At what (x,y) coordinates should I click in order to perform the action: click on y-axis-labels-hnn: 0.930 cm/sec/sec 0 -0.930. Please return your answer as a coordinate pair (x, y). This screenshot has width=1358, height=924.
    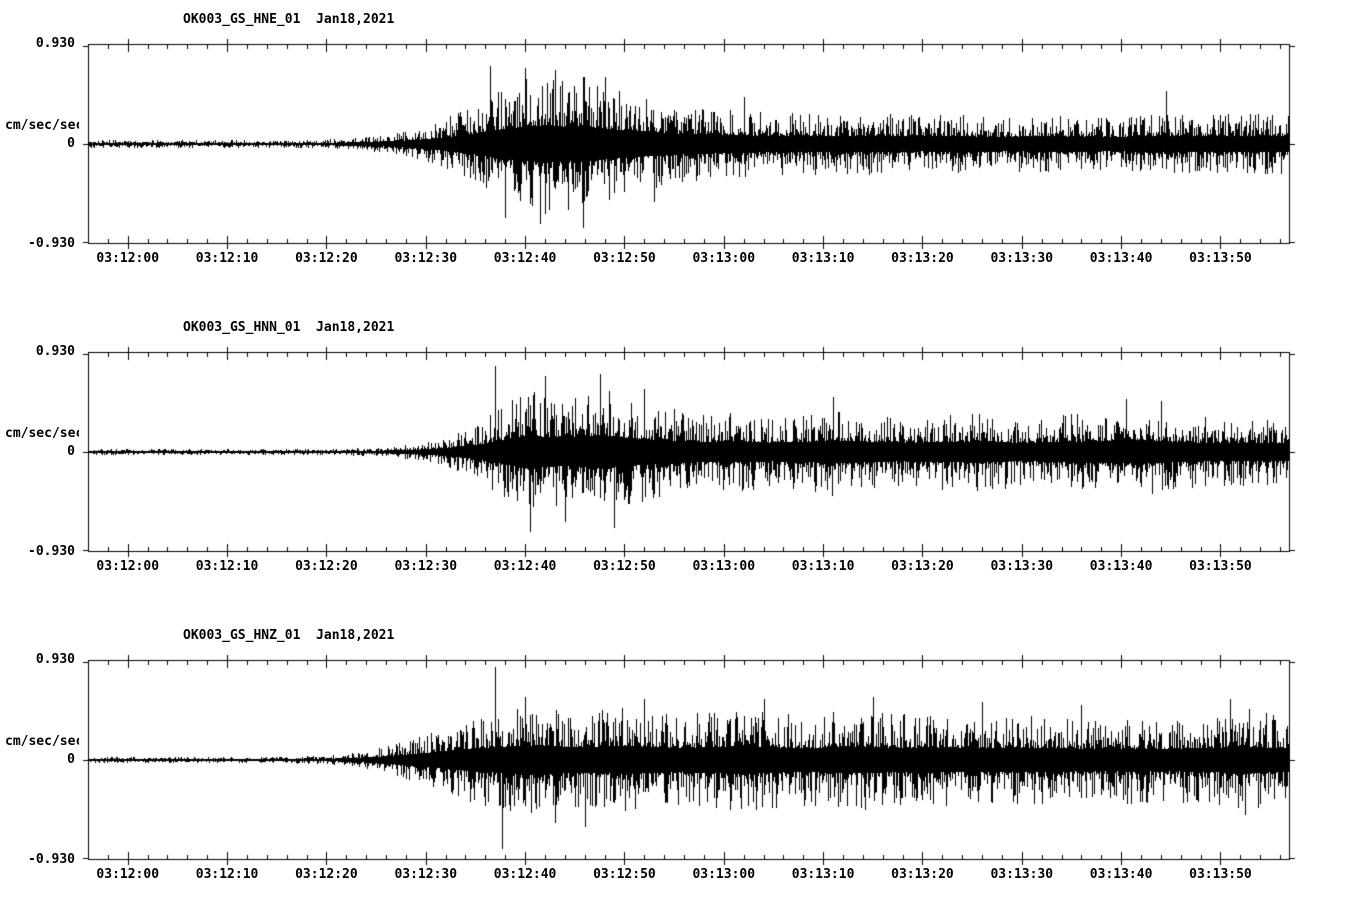
    Looking at the image, I should click on (41, 448).